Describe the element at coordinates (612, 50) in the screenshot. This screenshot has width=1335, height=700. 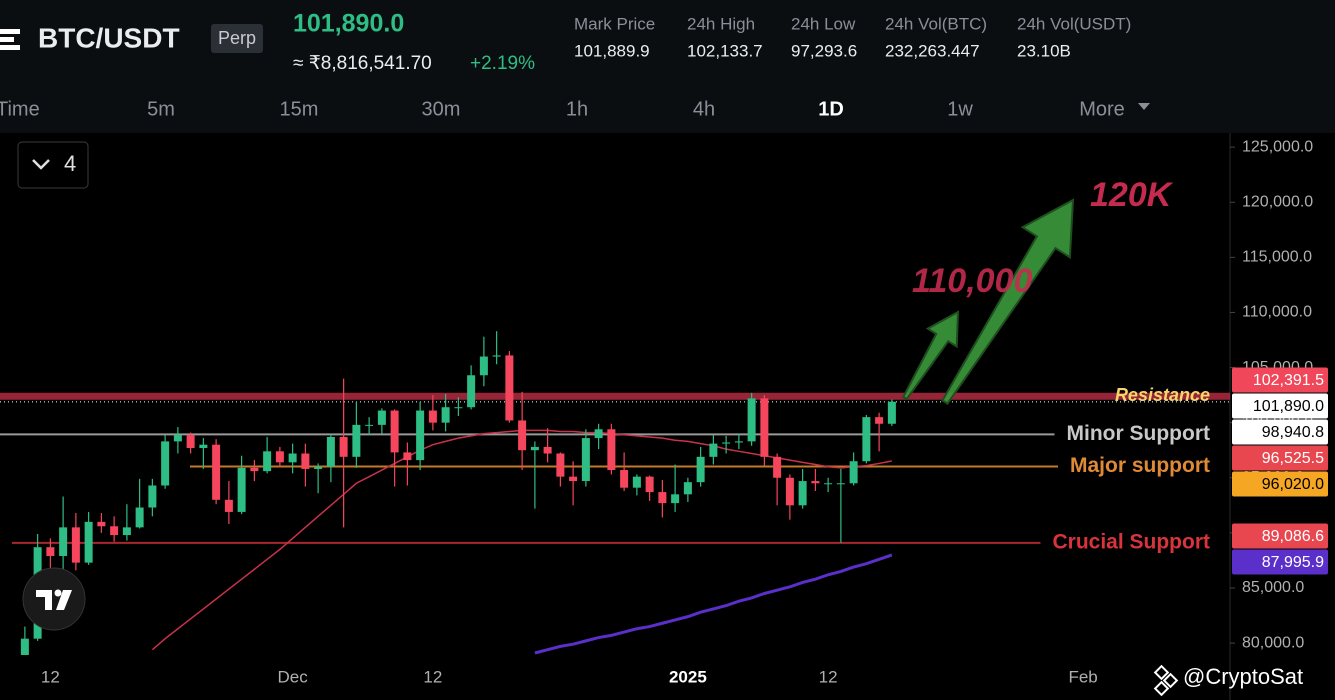
I see `stat-value: 101,889.9` at that location.